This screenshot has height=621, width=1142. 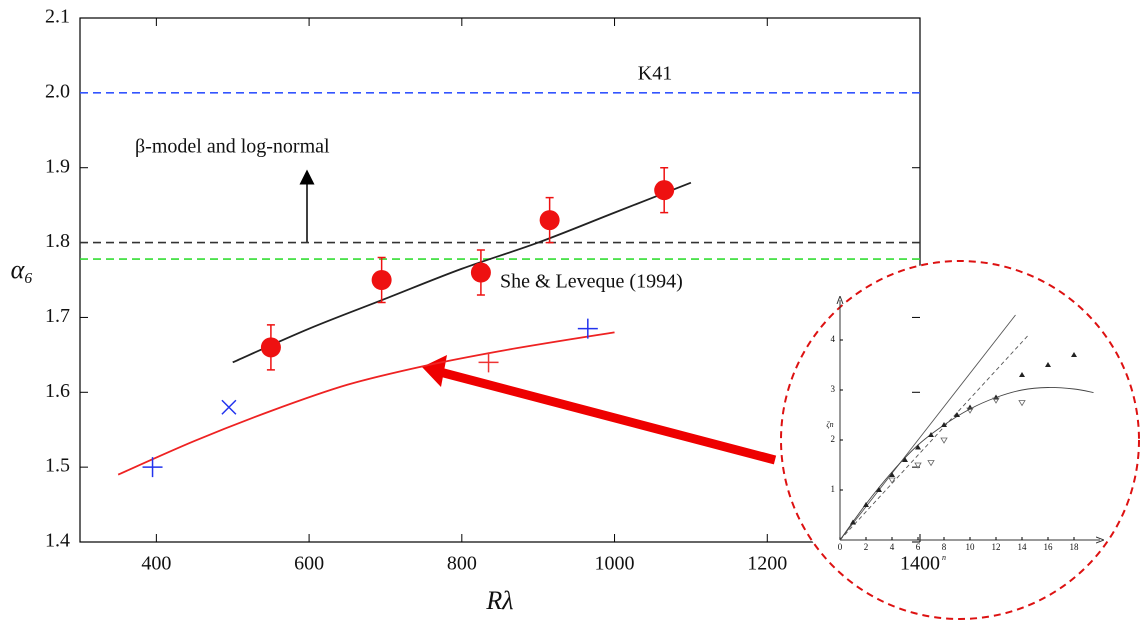 I want to click on x-tick-label: 1000, so click(x=615, y=564).